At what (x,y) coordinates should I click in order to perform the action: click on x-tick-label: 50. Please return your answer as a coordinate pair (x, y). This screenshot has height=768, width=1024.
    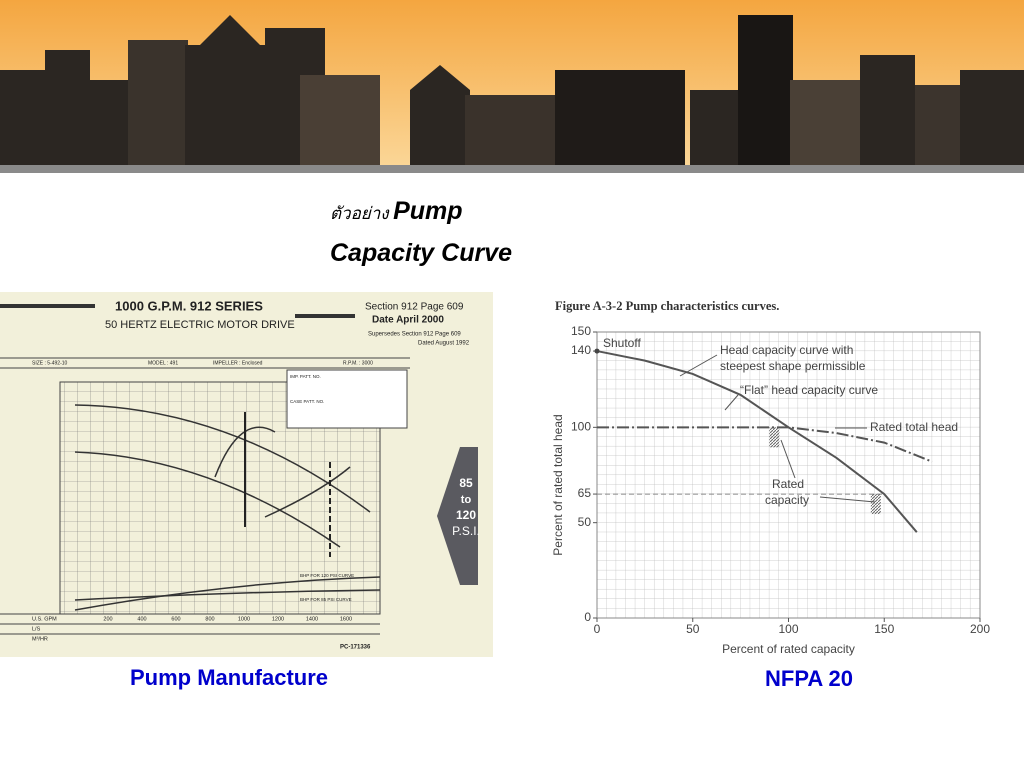
    Looking at the image, I should click on (693, 629).